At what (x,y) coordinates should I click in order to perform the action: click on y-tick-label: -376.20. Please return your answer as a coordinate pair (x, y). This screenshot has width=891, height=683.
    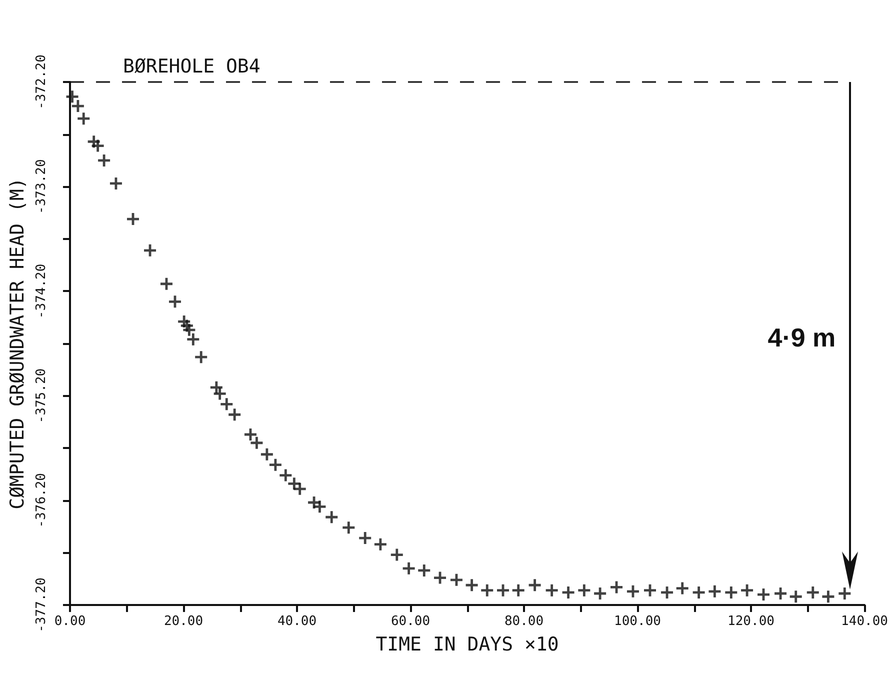
    Looking at the image, I should click on (41, 500).